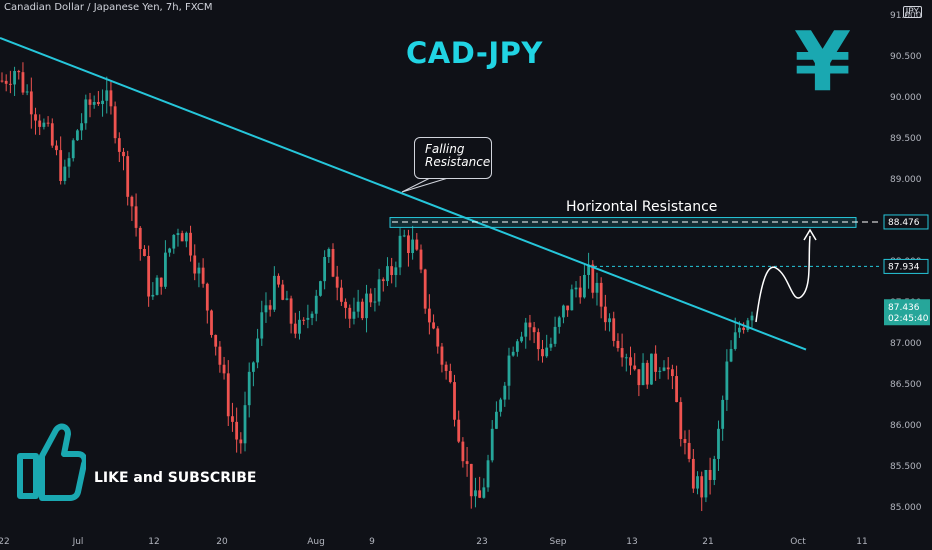 The height and width of the screenshot is (550, 932). Describe the element at coordinates (458, 162) in the screenshot. I see `callout-line-2: Resistance` at that location.